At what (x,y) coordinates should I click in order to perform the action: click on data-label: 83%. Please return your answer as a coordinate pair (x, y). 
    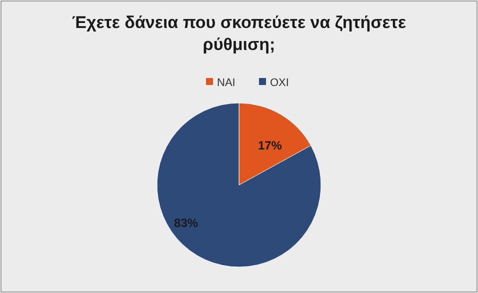
    Looking at the image, I should click on (186, 223).